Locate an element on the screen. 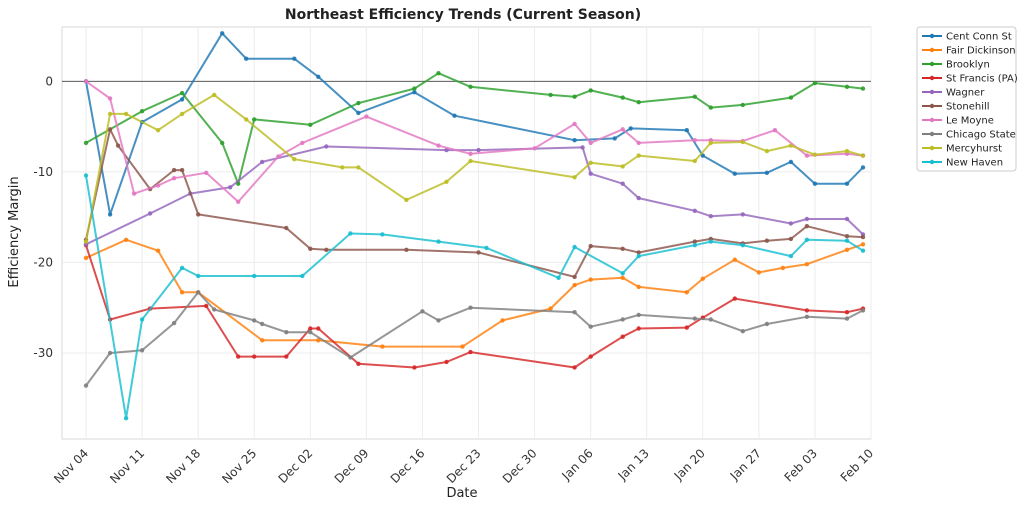  legend-label: Cent Conn St is located at coordinates (979, 37).